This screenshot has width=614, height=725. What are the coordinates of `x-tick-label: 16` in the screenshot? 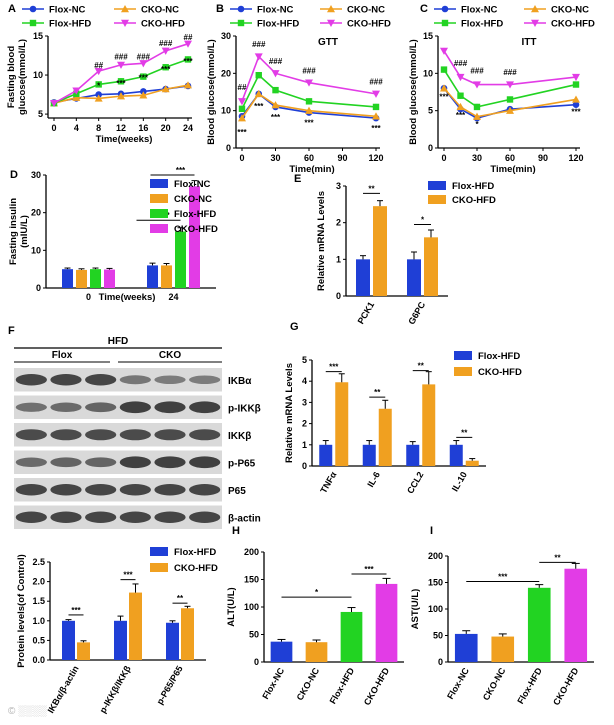 It's located at (143, 128).